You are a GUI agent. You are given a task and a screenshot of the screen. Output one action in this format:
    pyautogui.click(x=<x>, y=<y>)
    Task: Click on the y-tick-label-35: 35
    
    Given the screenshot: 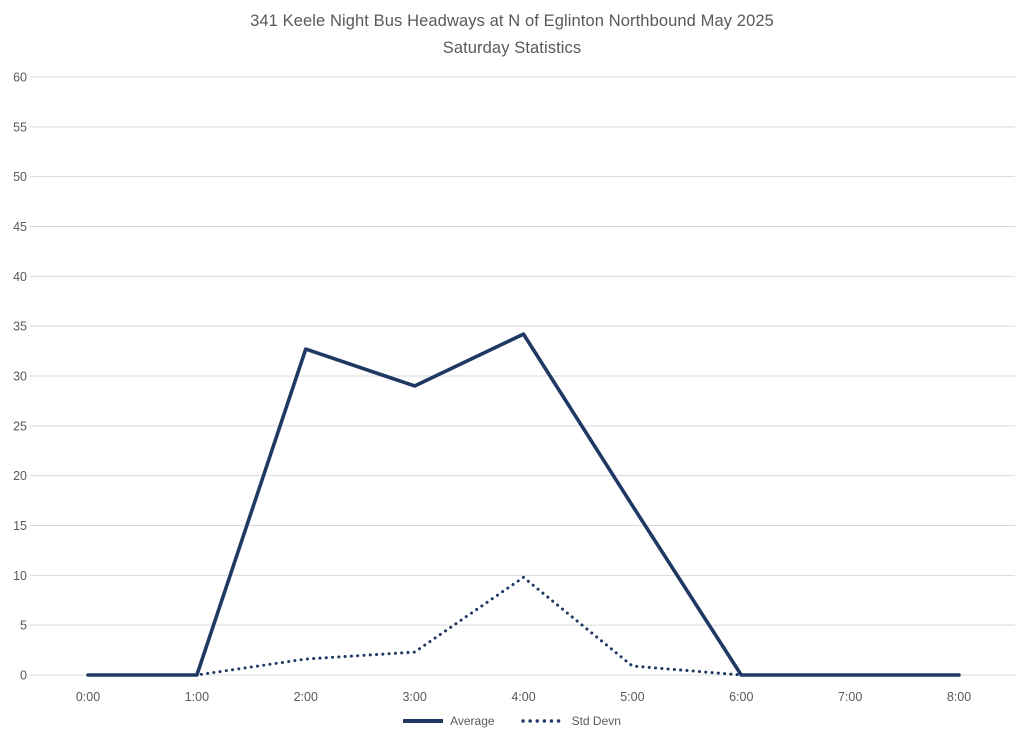 What is the action you would take?
    pyautogui.click(x=20, y=327)
    